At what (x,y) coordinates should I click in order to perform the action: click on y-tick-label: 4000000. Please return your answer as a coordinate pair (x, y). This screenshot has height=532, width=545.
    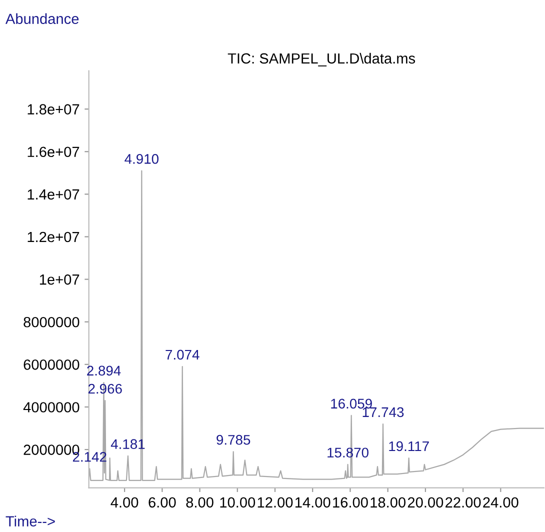
    Looking at the image, I should click on (51, 407).